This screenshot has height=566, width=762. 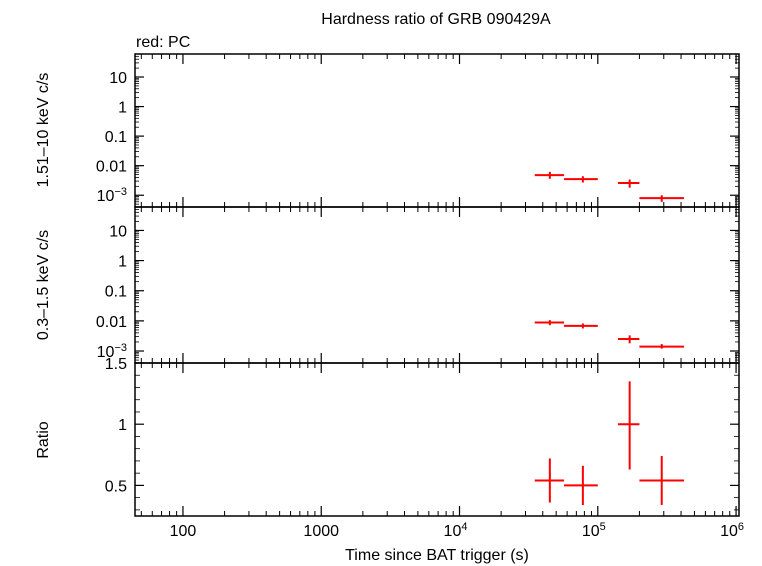 I want to click on y-tick-label: 0.5, so click(x=116, y=486).